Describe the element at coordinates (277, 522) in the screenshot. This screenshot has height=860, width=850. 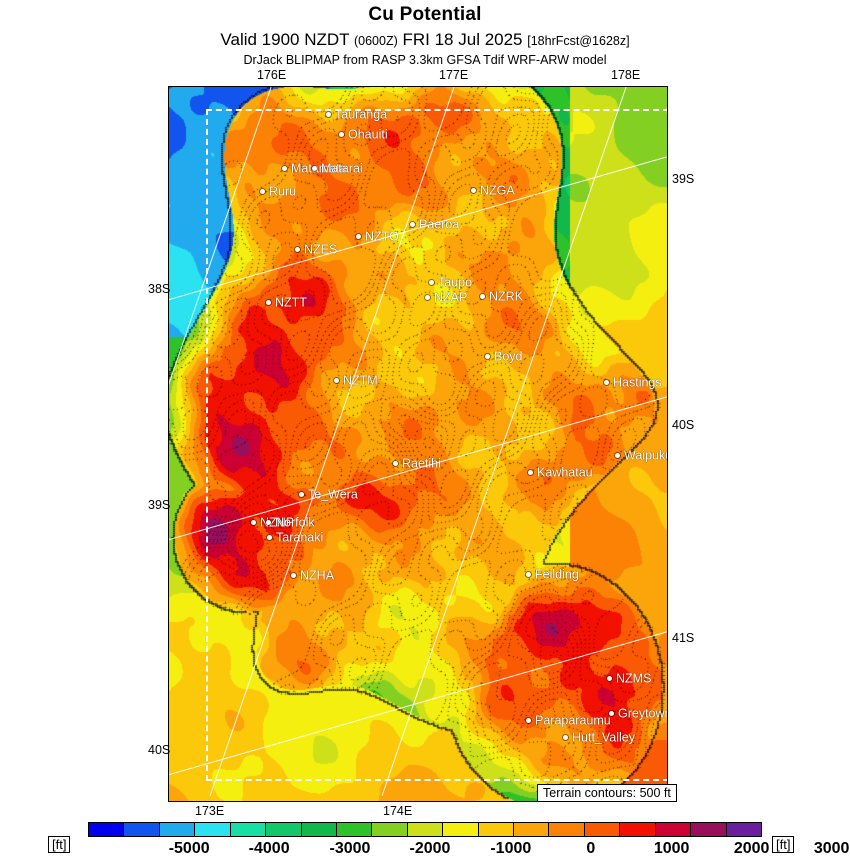
I see `city-name: NZNP` at that location.